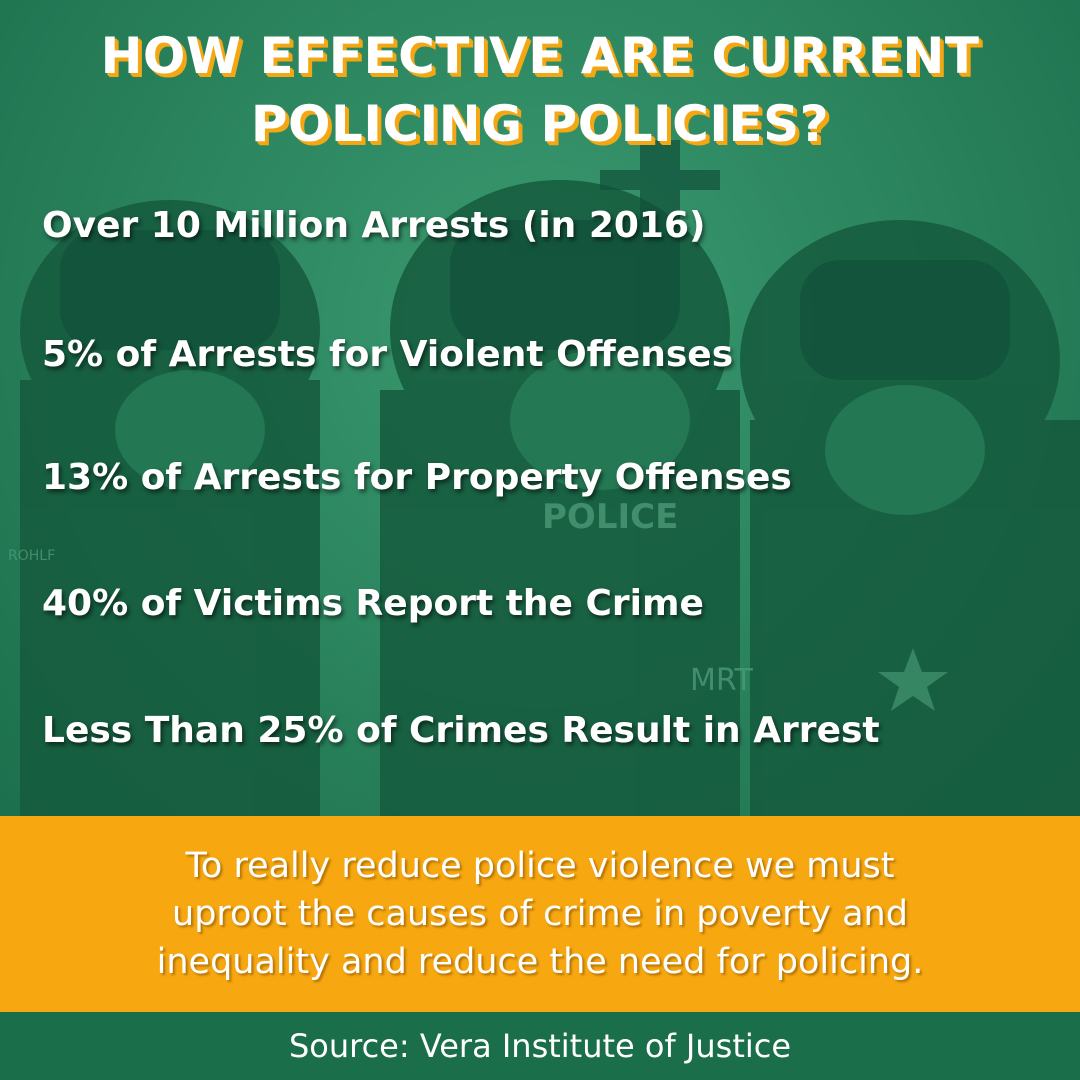  I want to click on title-line-2: POLICING POLICIES?, so click(540, 124).